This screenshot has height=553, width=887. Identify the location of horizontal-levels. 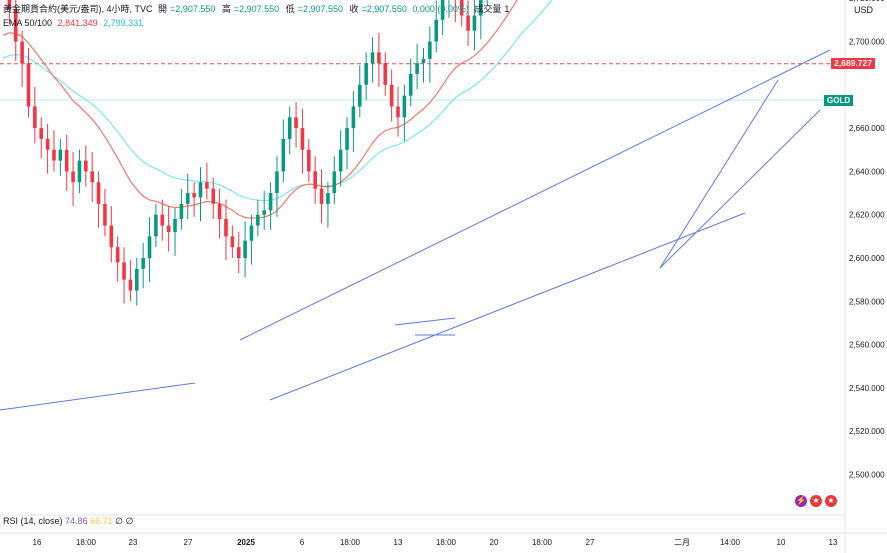
(422, 64).